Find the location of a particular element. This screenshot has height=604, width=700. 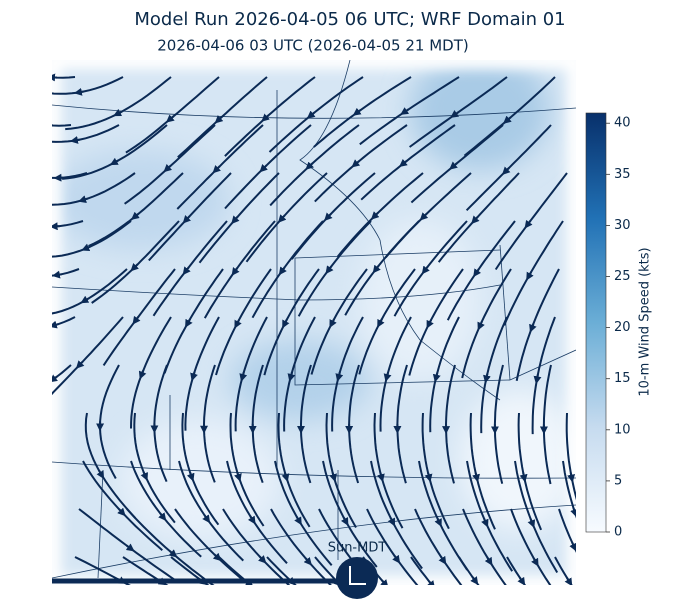

timeline-label: Sun-MDT is located at coordinates (357, 548).